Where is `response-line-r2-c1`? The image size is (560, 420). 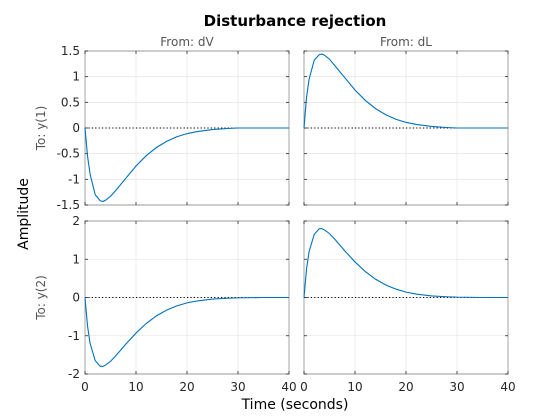 response-line-r2-c1 is located at coordinates (186, 331).